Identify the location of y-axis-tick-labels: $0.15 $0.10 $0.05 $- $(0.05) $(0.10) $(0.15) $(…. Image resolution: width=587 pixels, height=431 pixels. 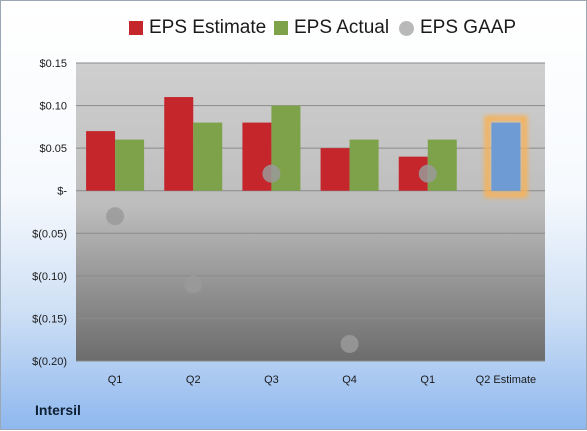
(49, 213).